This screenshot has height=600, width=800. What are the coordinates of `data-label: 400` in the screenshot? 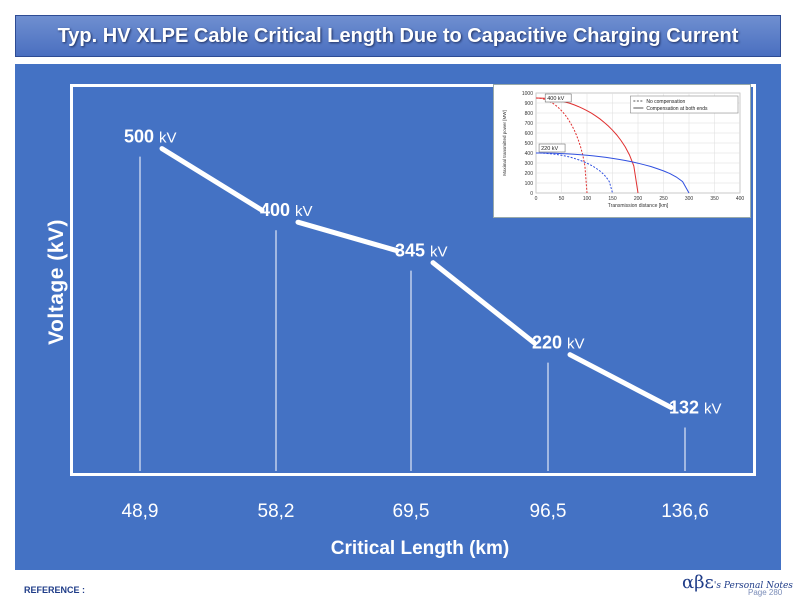 It's located at (275, 210).